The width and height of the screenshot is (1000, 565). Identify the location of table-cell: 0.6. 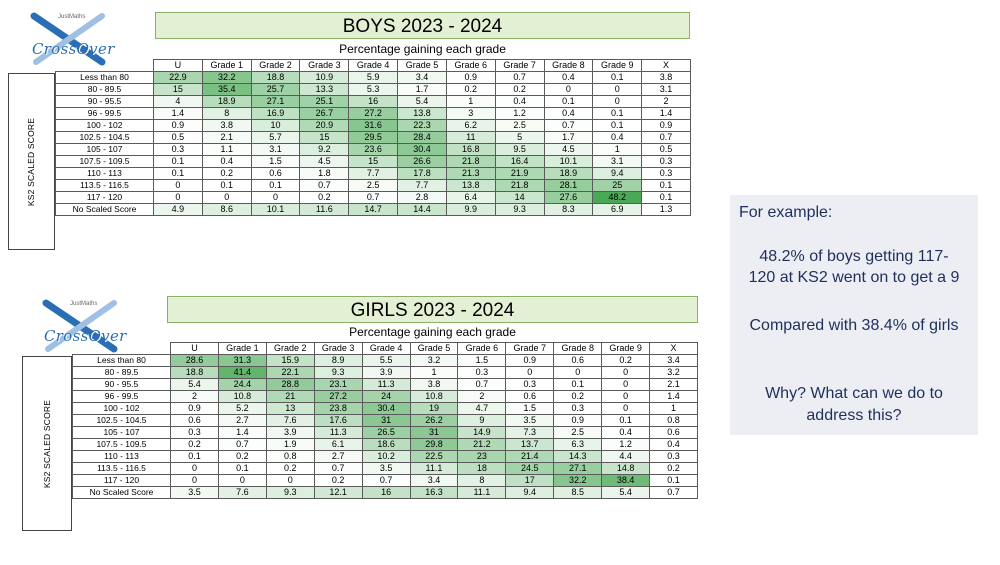
(578, 360).